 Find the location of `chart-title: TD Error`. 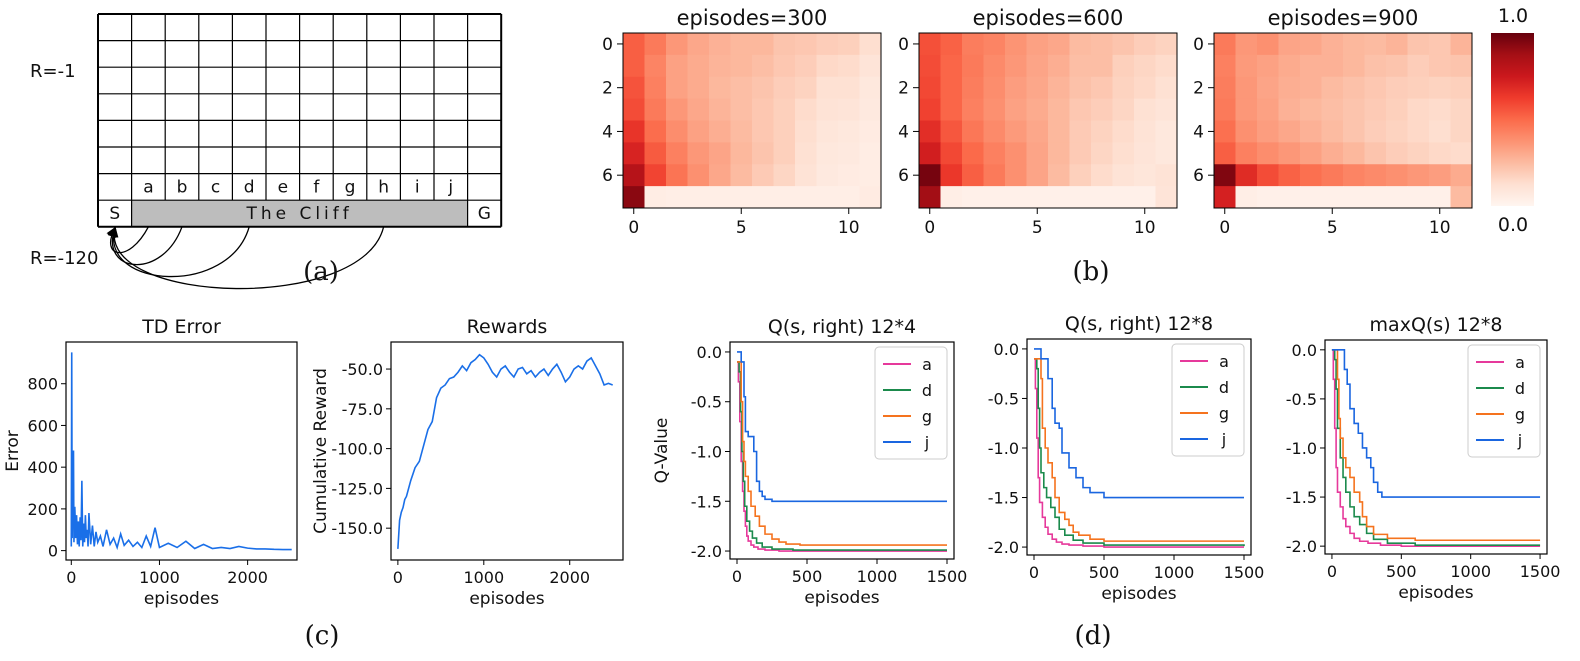

chart-title: TD Error is located at coordinates (181, 327).